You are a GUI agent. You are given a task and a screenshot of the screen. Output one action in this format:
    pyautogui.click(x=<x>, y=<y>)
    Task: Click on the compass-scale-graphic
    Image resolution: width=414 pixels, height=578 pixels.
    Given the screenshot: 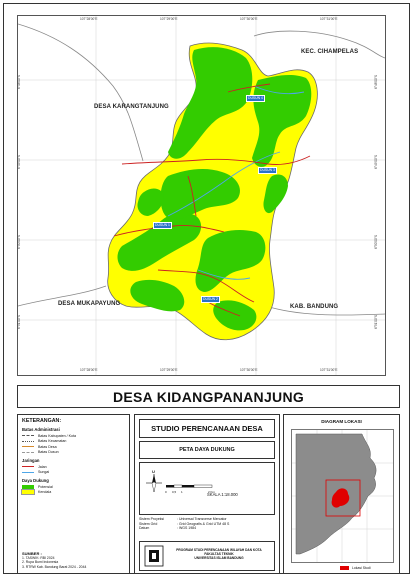 What is the action you would take?
    pyautogui.click(x=179, y=483)
    